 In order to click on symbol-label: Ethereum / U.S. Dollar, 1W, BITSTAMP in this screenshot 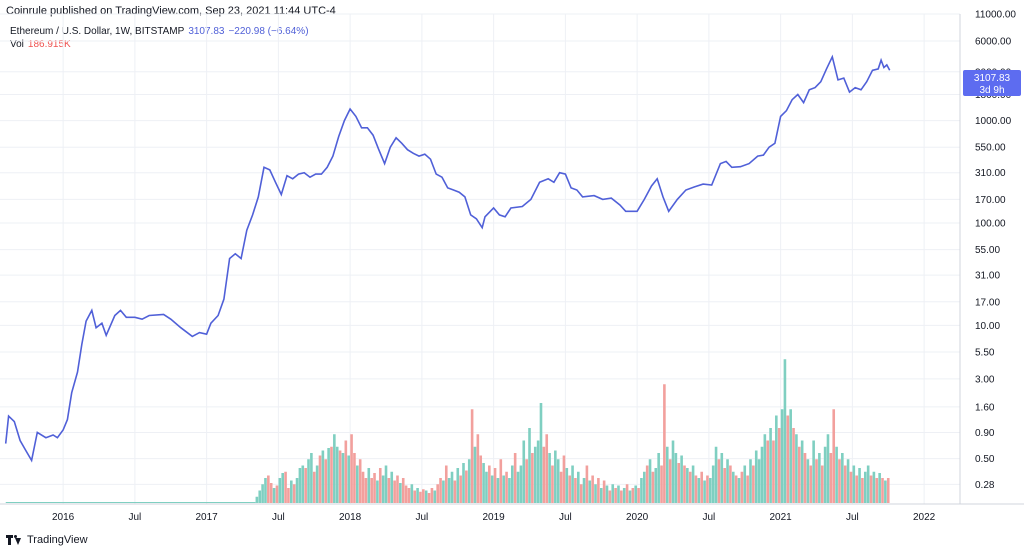, I will do `click(97, 31)`.